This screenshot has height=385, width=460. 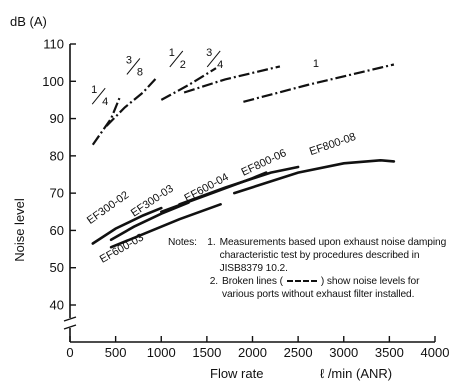 What do you see at coordinates (161, 352) in the screenshot?
I see `x-tick-label-1000: 1000` at bounding box center [161, 352].